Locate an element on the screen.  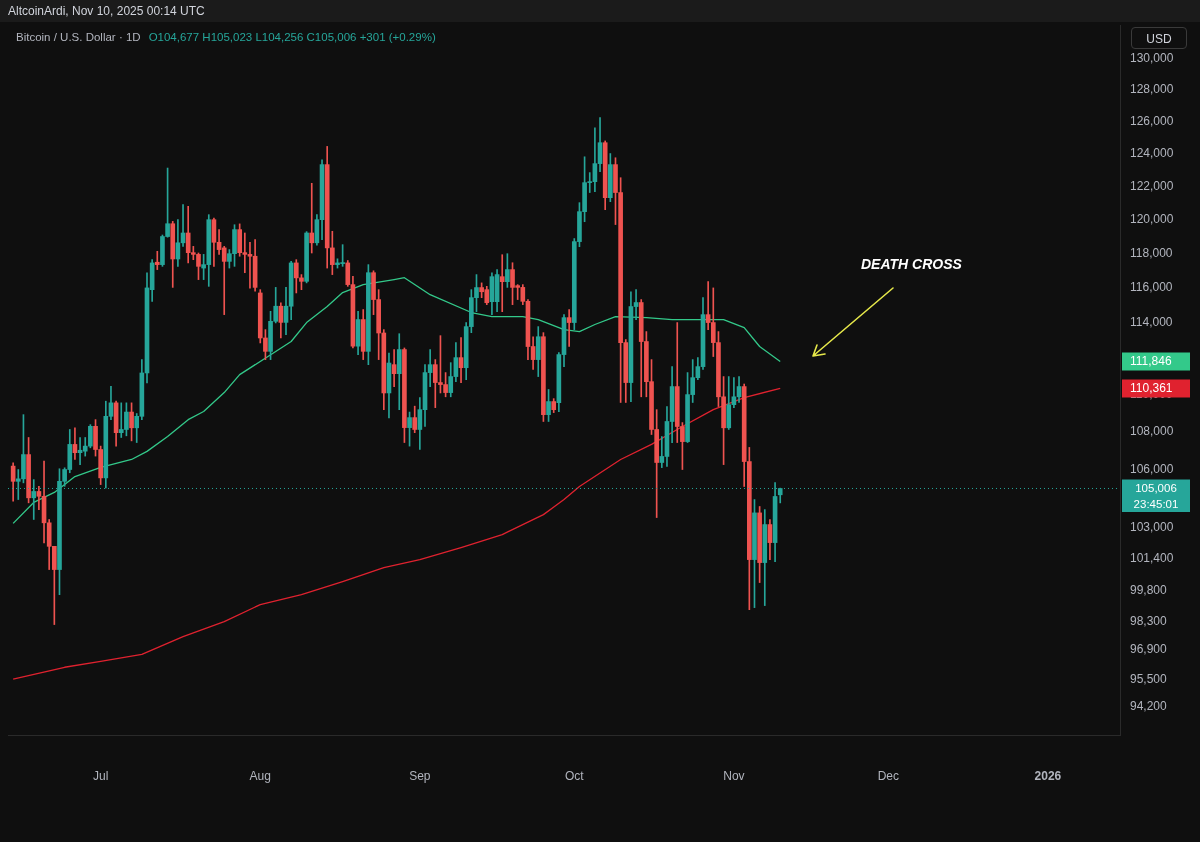
annotation: DEATH CROSS is located at coordinates (911, 264).